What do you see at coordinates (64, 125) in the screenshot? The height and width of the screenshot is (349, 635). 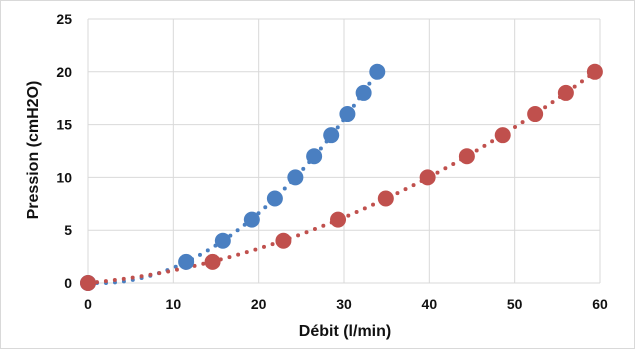 I see `y-tick-label: 15` at bounding box center [64, 125].